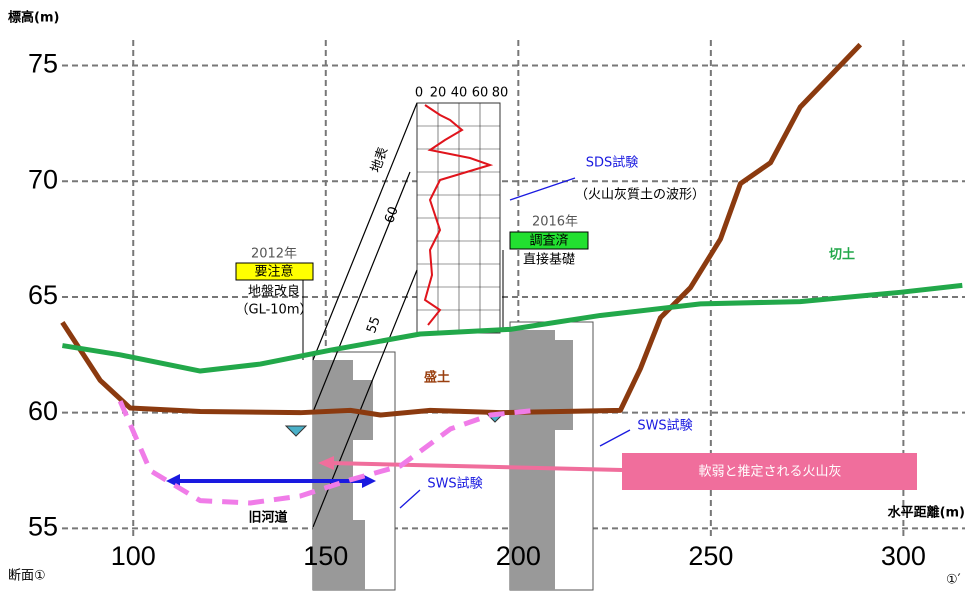 This screenshot has width=973, height=593. What do you see at coordinates (133, 556) in the screenshot?
I see `x-tick-label: 100` at bounding box center [133, 556].